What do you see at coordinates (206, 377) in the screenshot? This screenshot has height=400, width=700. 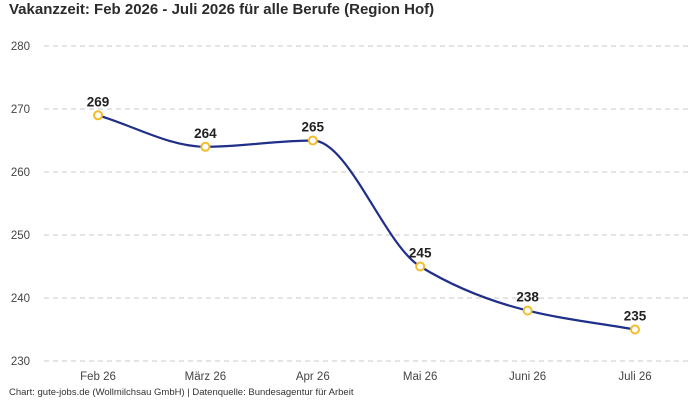 I see `x-tick-label: März 26` at bounding box center [206, 377].